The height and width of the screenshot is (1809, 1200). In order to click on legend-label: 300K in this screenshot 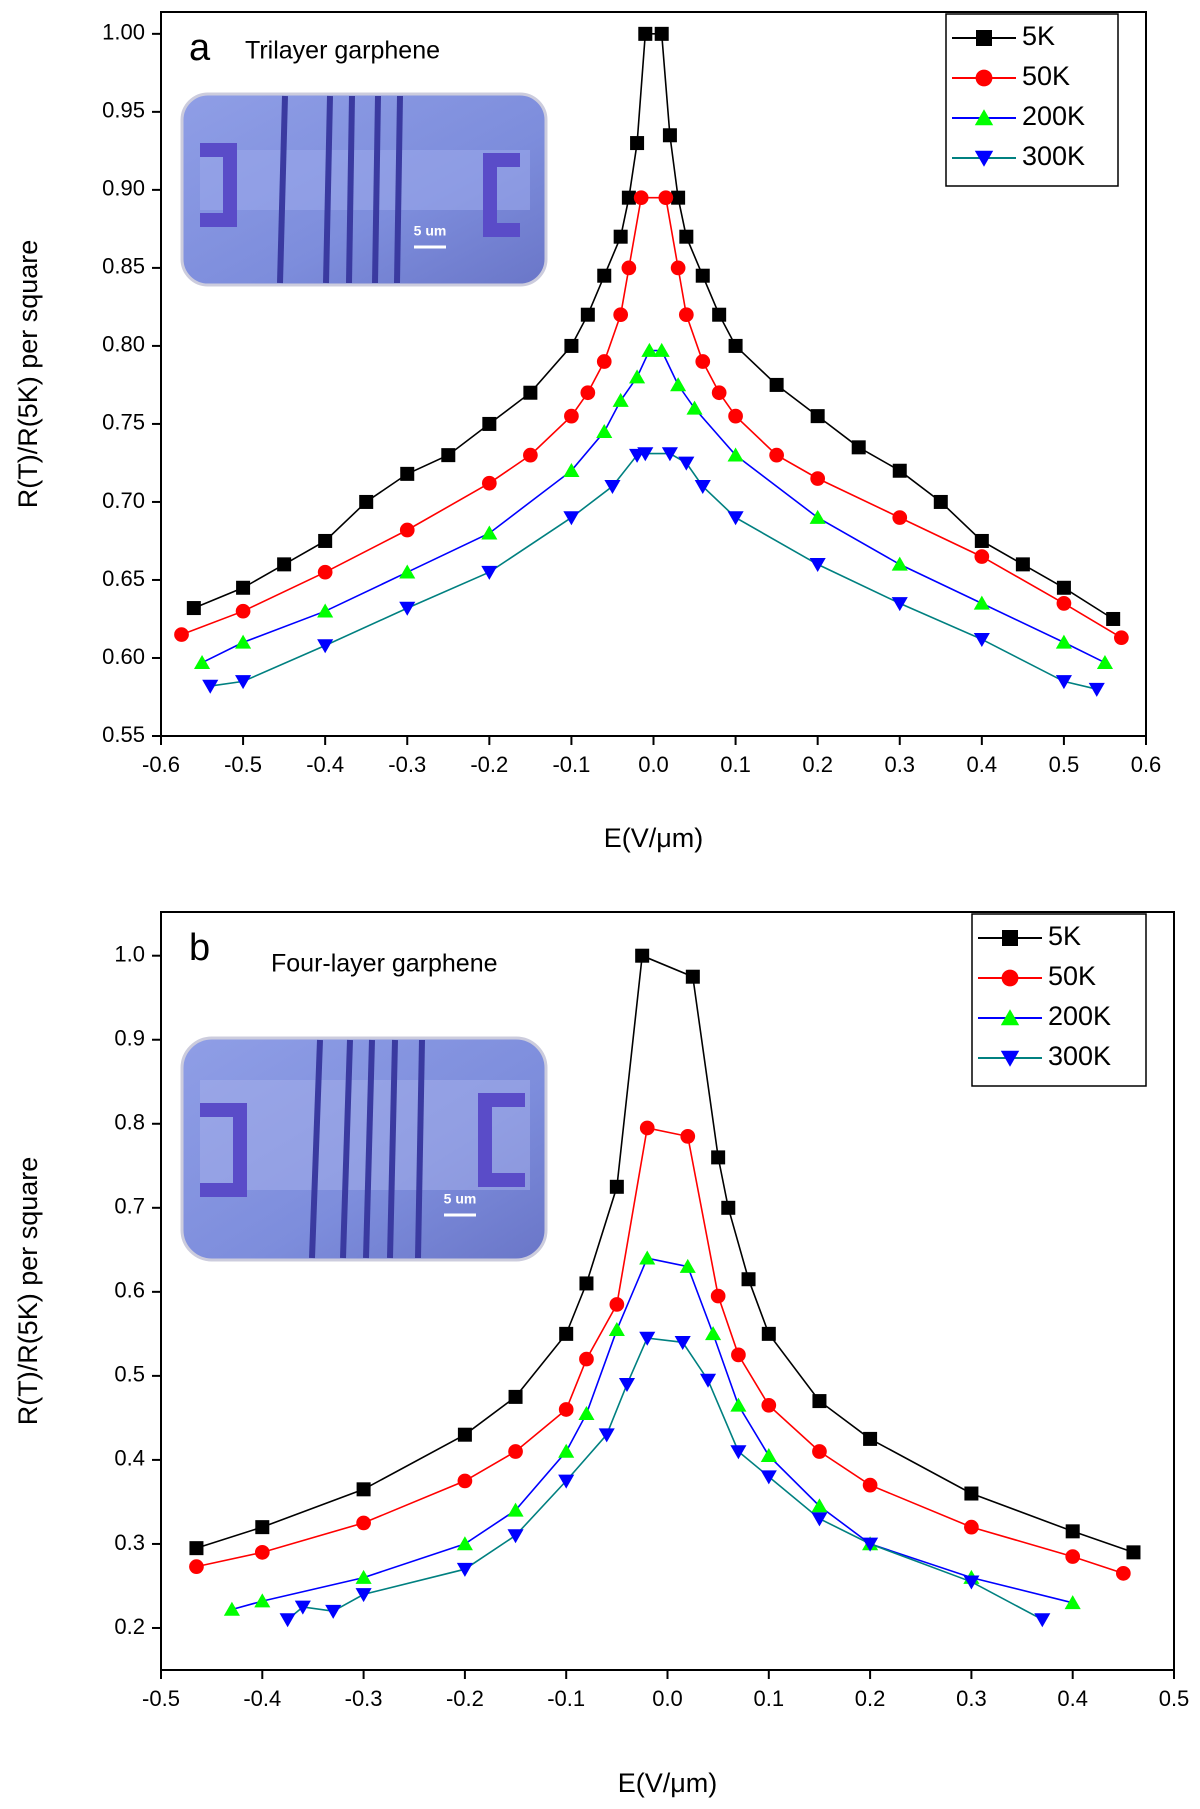, I will do `click(1079, 1056)`.